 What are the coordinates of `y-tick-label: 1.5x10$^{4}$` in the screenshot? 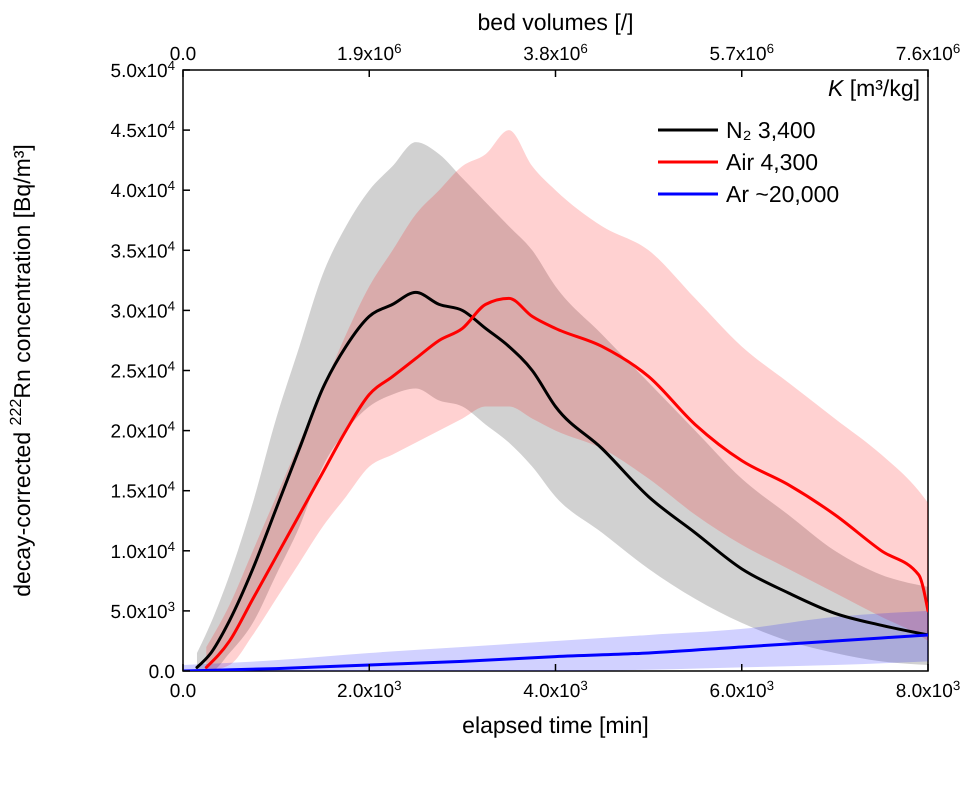 It's located at (142, 490).